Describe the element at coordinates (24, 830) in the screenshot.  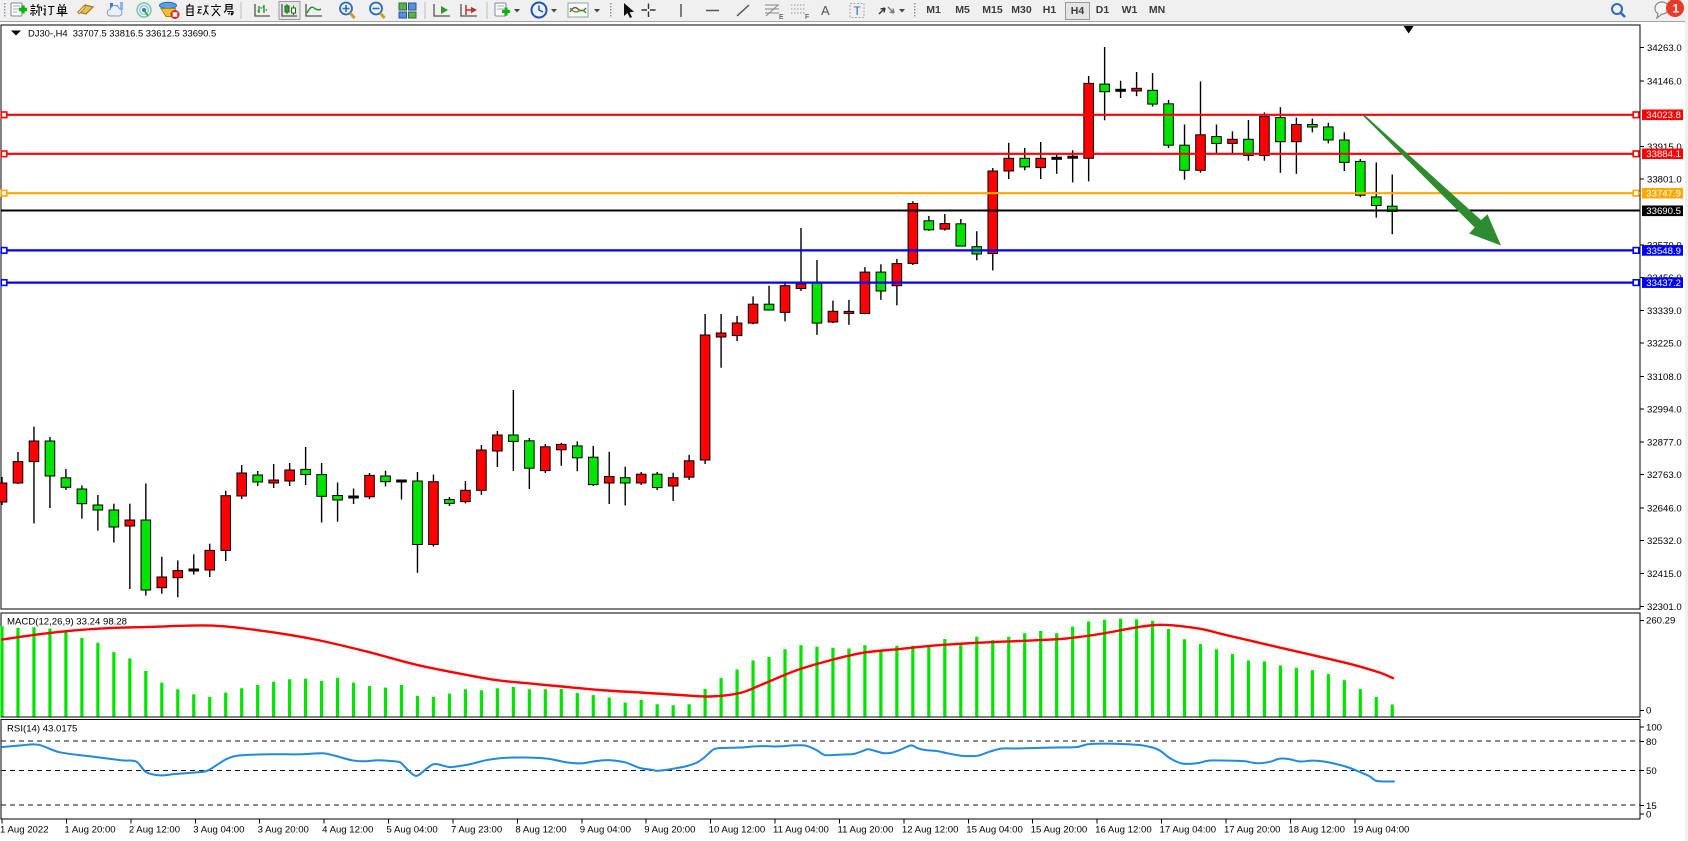
I see `svg-text: 1 Aug 2022` at that location.